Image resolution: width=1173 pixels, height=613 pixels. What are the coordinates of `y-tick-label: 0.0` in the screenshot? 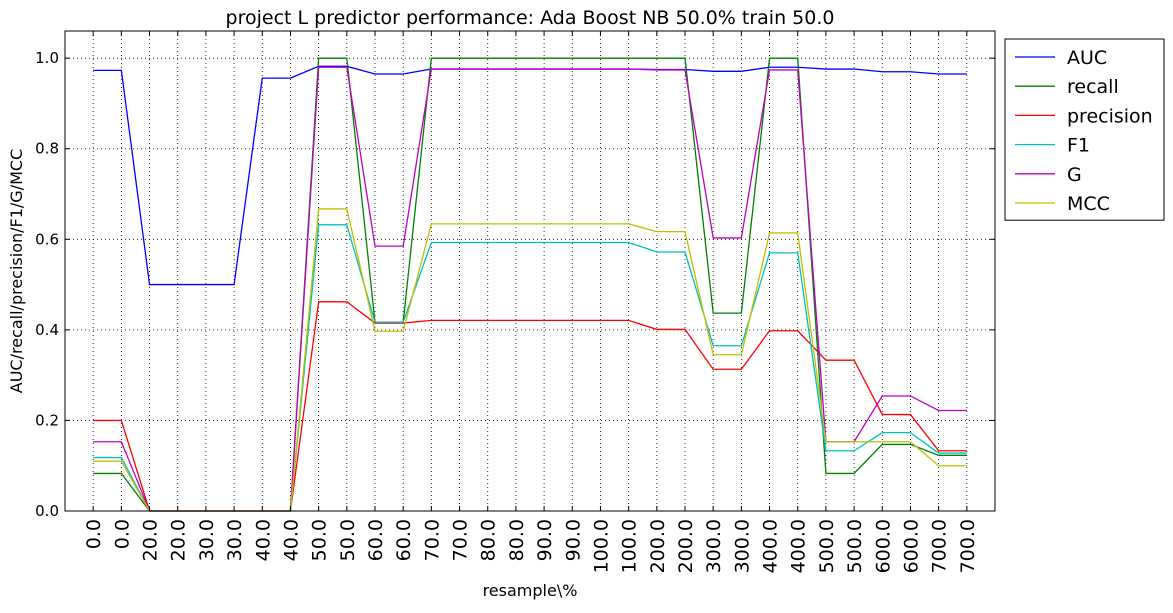 It's located at (47, 511).